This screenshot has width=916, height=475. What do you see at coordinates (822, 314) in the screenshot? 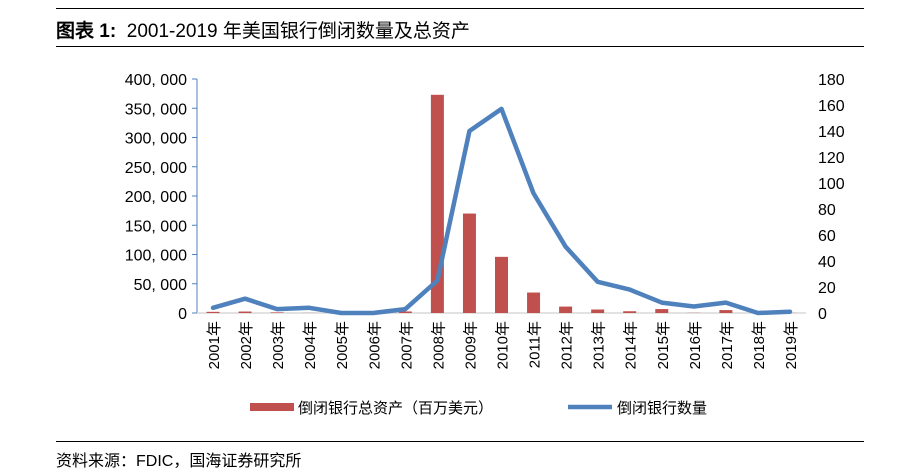
I see `right-tick-label: 0` at bounding box center [822, 314].